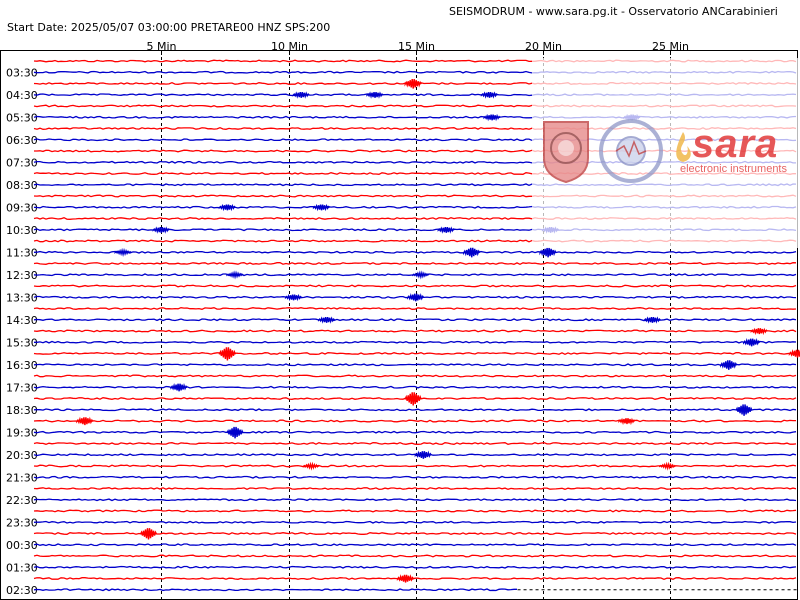 The height and width of the screenshot is (600, 800). What do you see at coordinates (22, 207) in the screenshot?
I see `y-time-label: 09:30` at bounding box center [22, 207].